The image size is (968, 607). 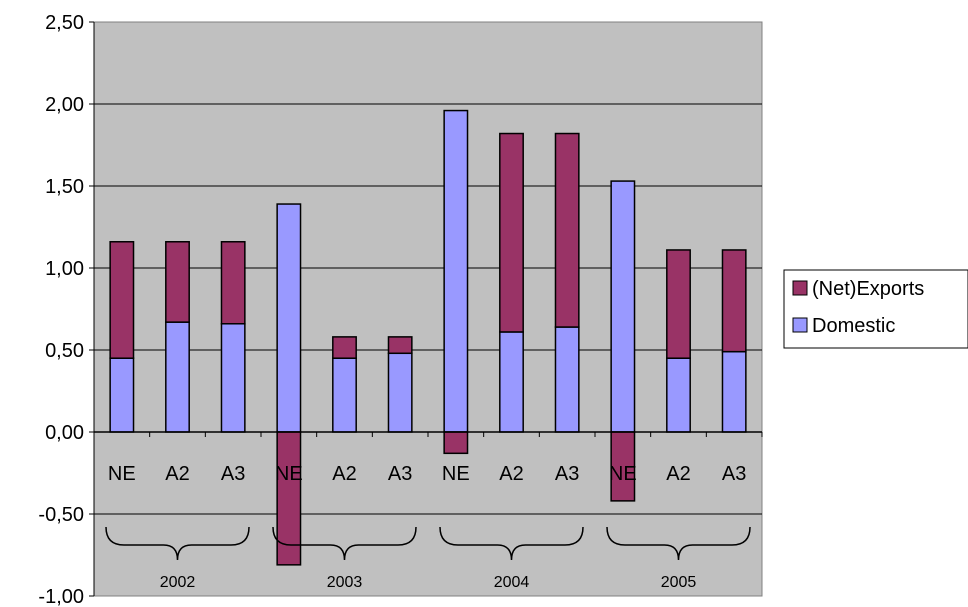 I want to click on group-label: 2003, so click(x=345, y=582).